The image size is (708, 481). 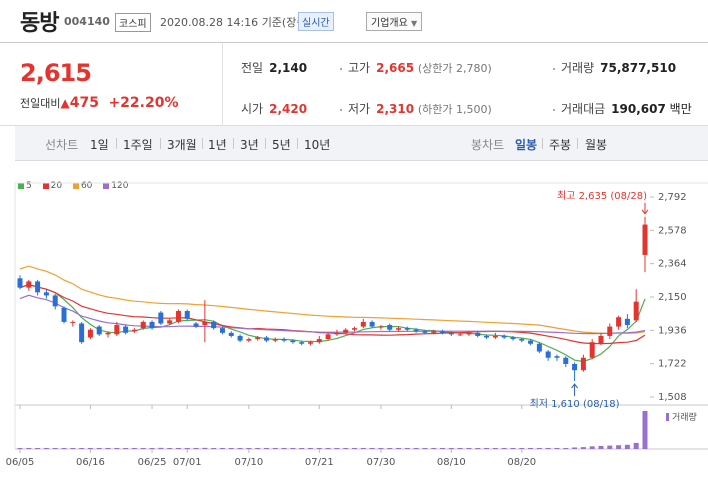 I want to click on y-tick-label: 1,508, so click(x=672, y=397).